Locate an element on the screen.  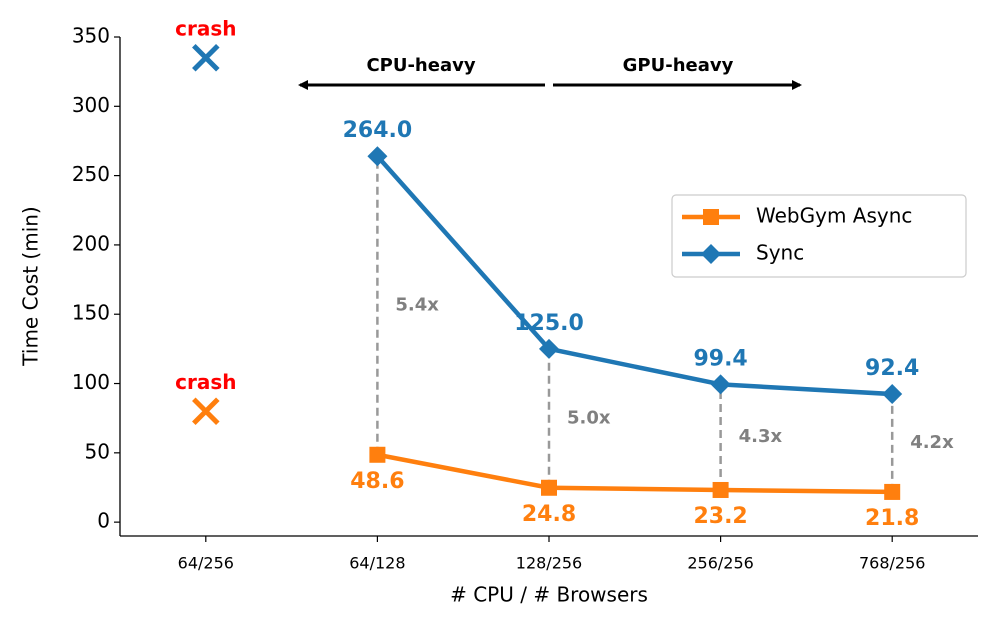
y-axis-label: Time Cost (min) is located at coordinates (31, 286).